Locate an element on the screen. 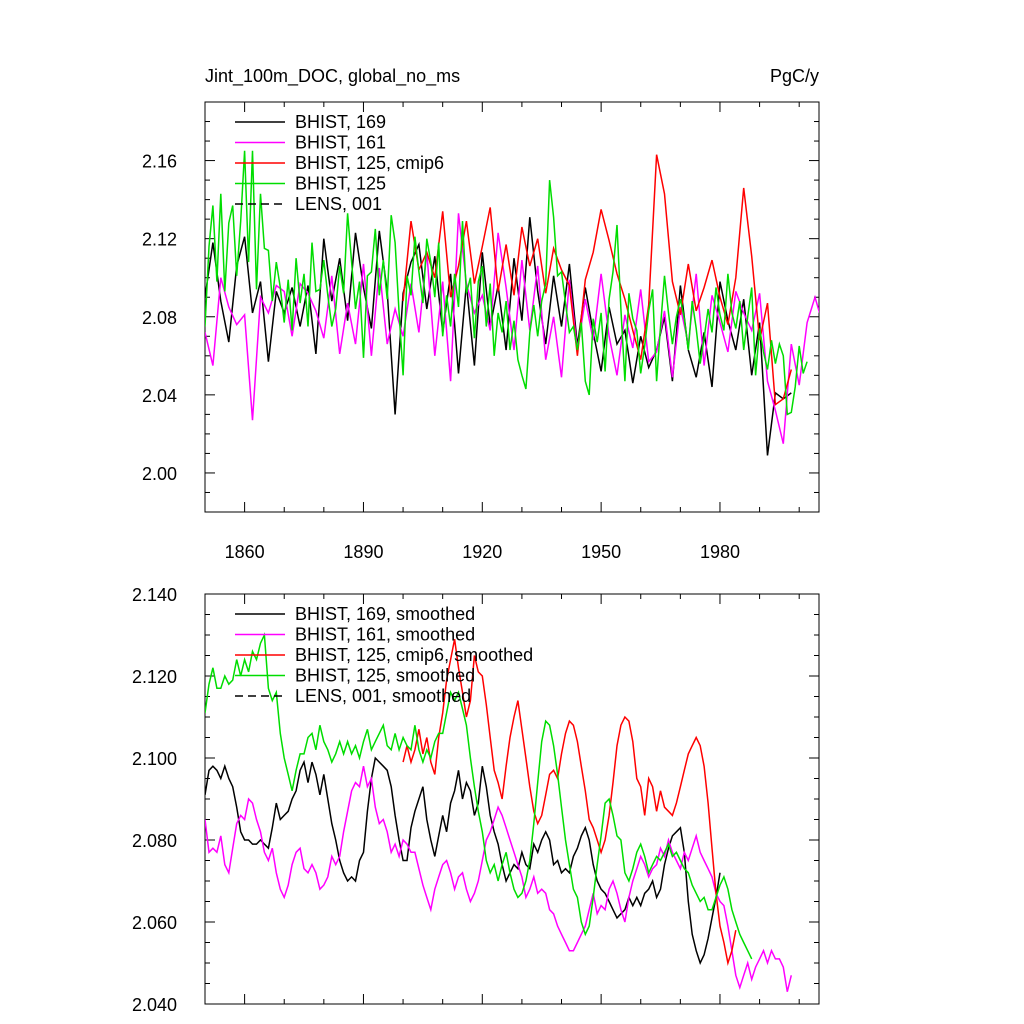 The image size is (1024, 1024). y-tick-label: 2.140 is located at coordinates (154, 595).